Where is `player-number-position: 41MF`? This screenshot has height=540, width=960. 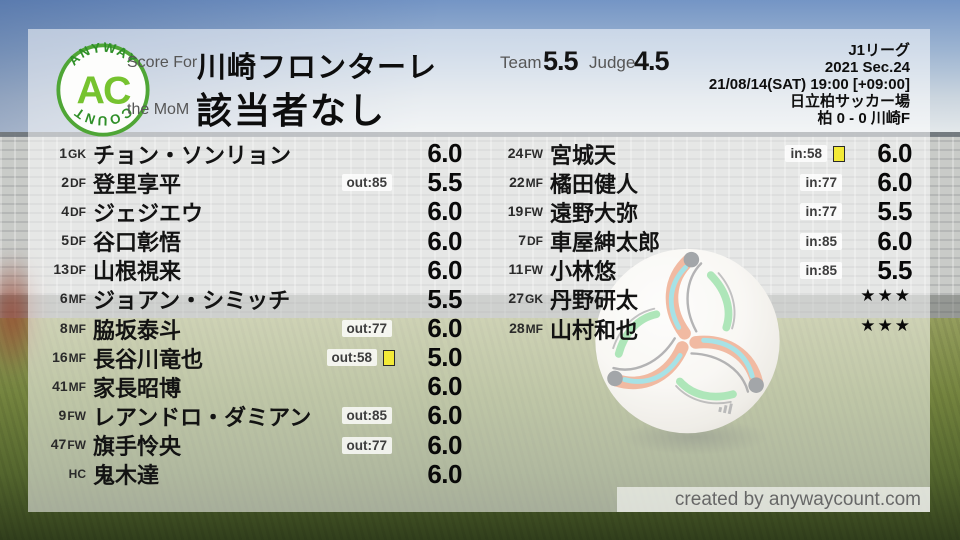 player-number-position: 41MF is located at coordinates (63, 387).